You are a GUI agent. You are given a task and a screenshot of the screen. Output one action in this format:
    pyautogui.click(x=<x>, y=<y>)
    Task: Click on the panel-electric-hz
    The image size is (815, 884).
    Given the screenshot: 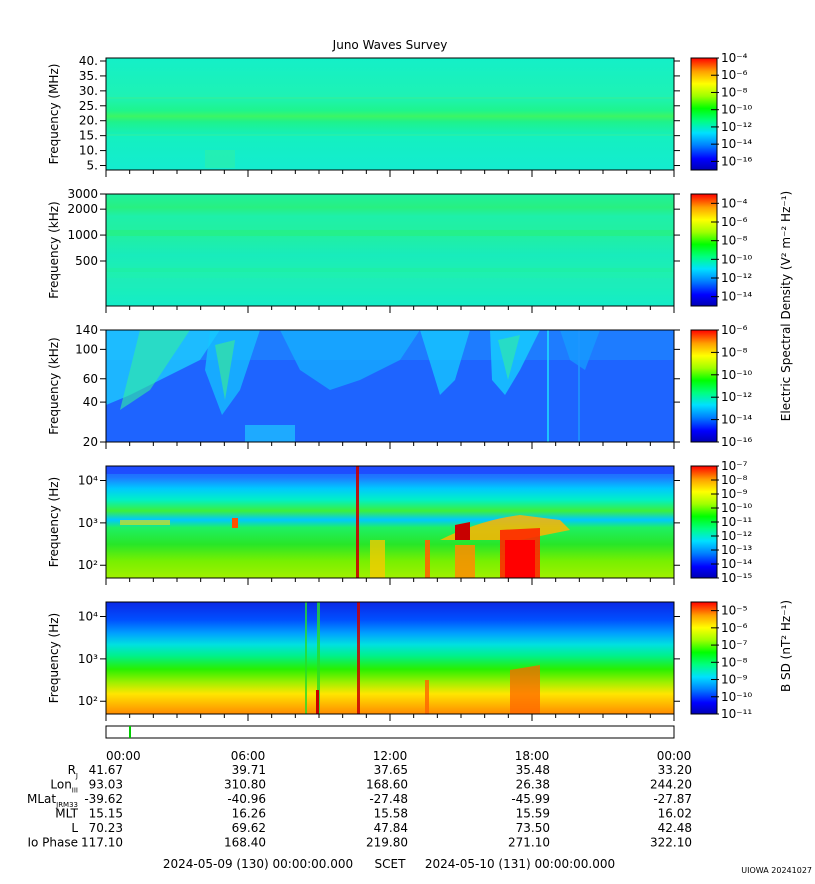 What is the action you would take?
    pyautogui.click(x=390, y=522)
    